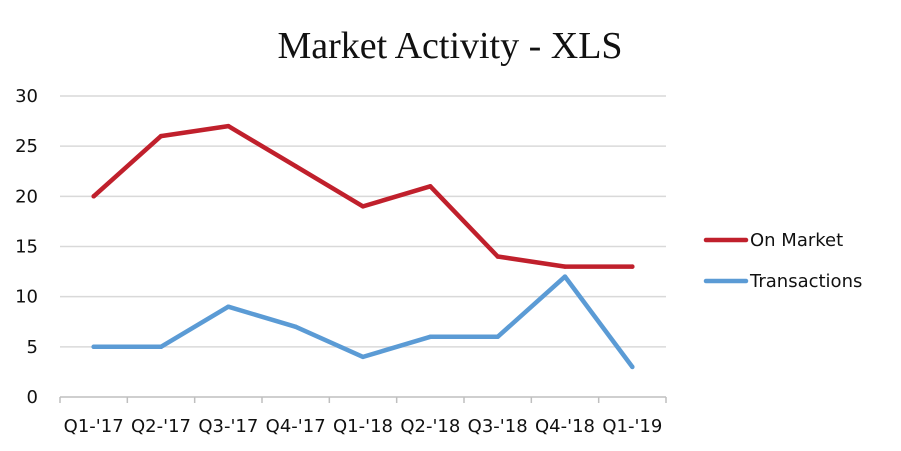 This screenshot has width=901, height=451. What do you see at coordinates (32, 397) in the screenshot?
I see `y-tick-label: 0` at bounding box center [32, 397].